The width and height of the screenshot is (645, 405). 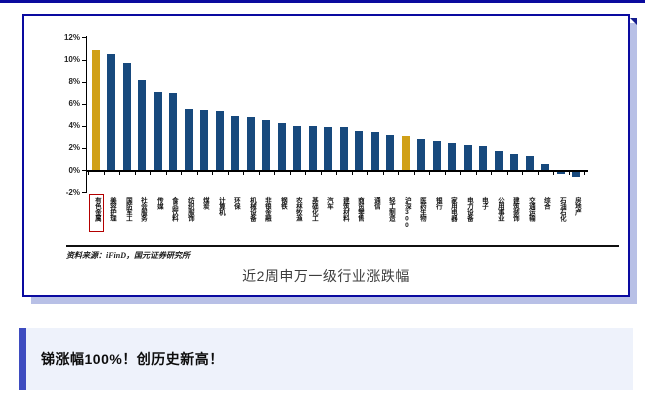 What do you see at coordinates (252, 209) in the screenshot?
I see `x-axis-category-label: 机械设备` at bounding box center [252, 209].